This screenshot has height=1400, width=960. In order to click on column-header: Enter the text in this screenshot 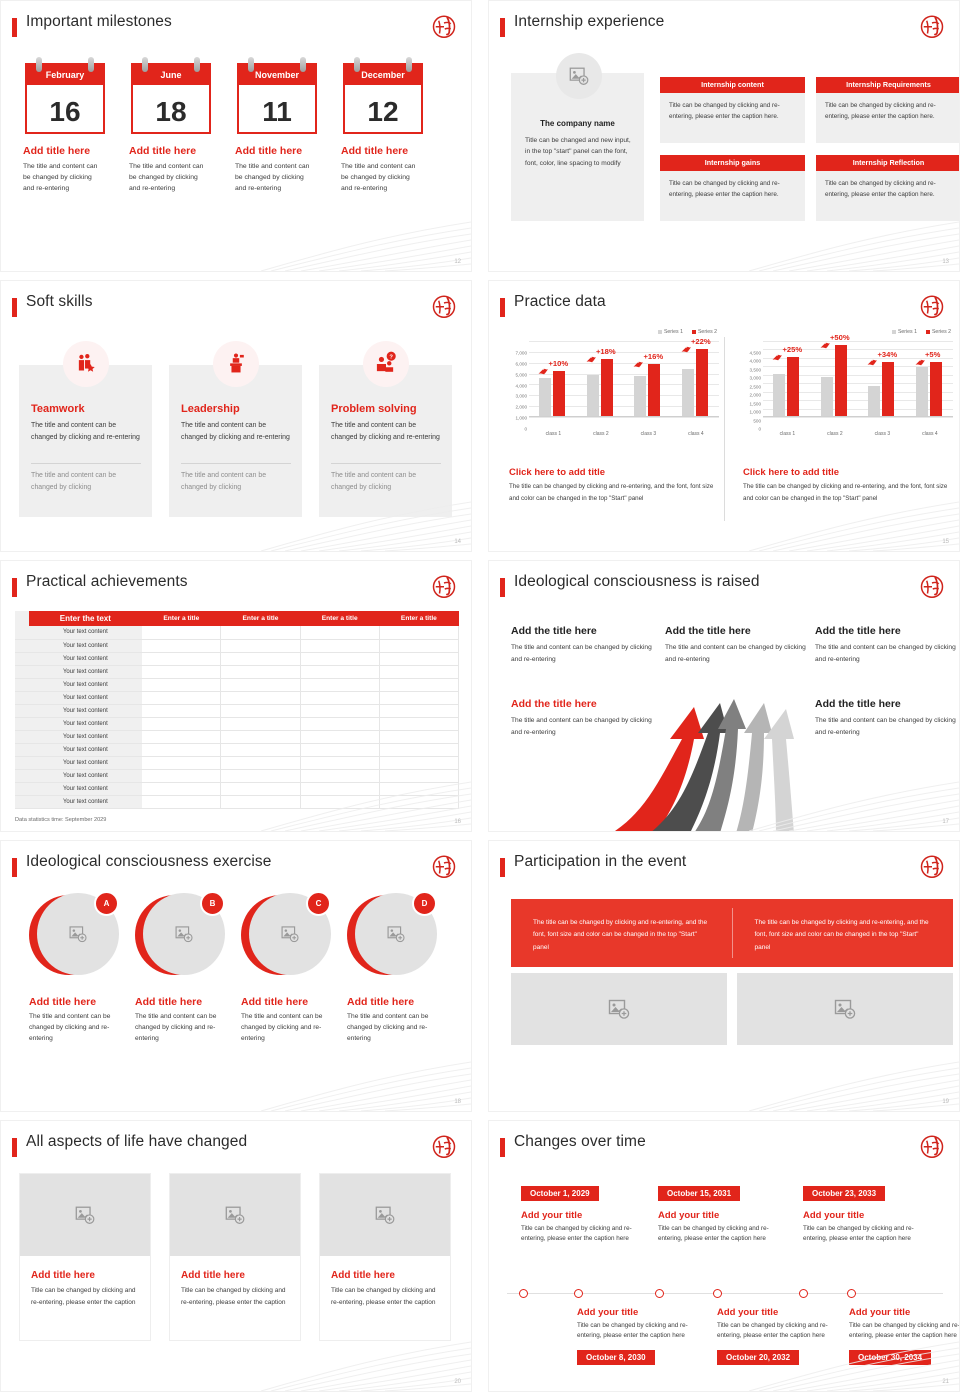, I will do `click(85, 618)`.